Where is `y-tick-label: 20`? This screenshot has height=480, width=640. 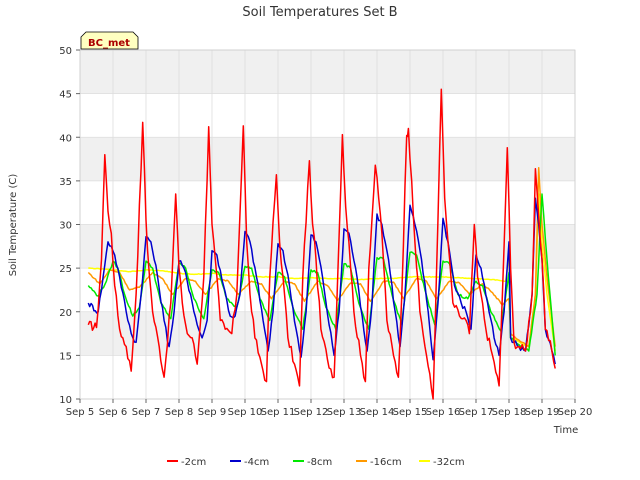
y-tick-label: 20 is located at coordinates (65, 313).